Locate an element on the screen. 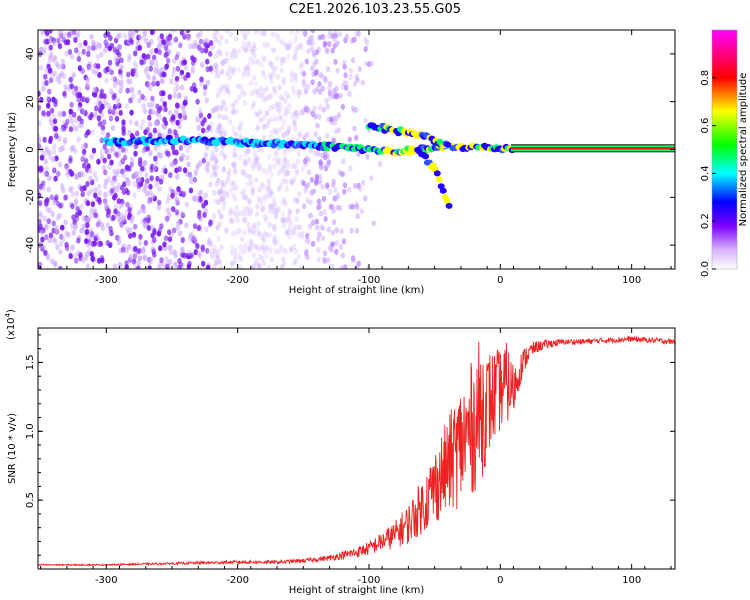  ridge-main is located at coordinates (309, 145).